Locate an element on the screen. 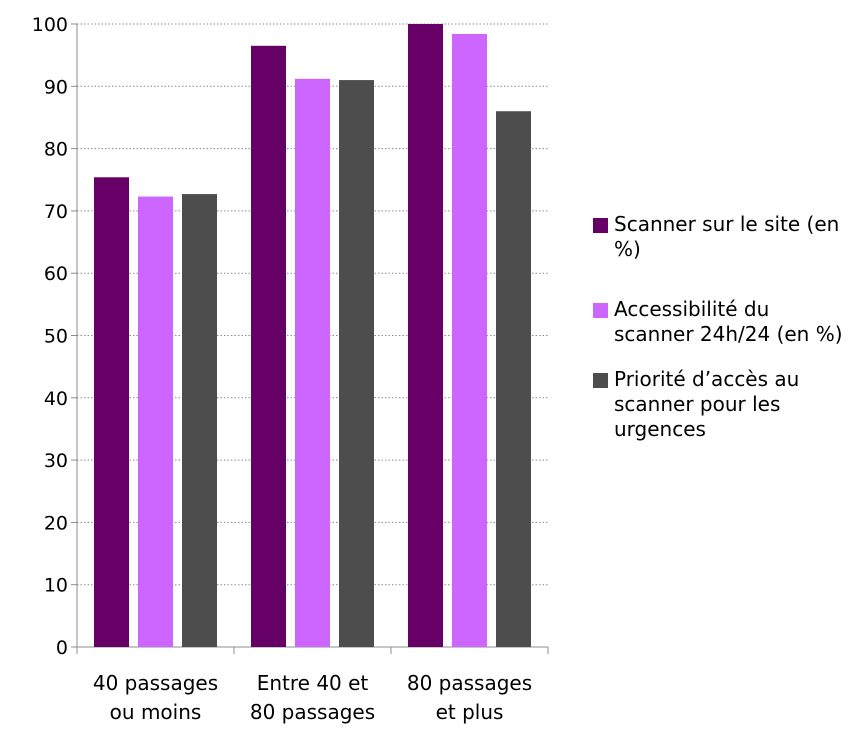 The height and width of the screenshot is (730, 850). y-tick-label: 80 is located at coordinates (56, 150).